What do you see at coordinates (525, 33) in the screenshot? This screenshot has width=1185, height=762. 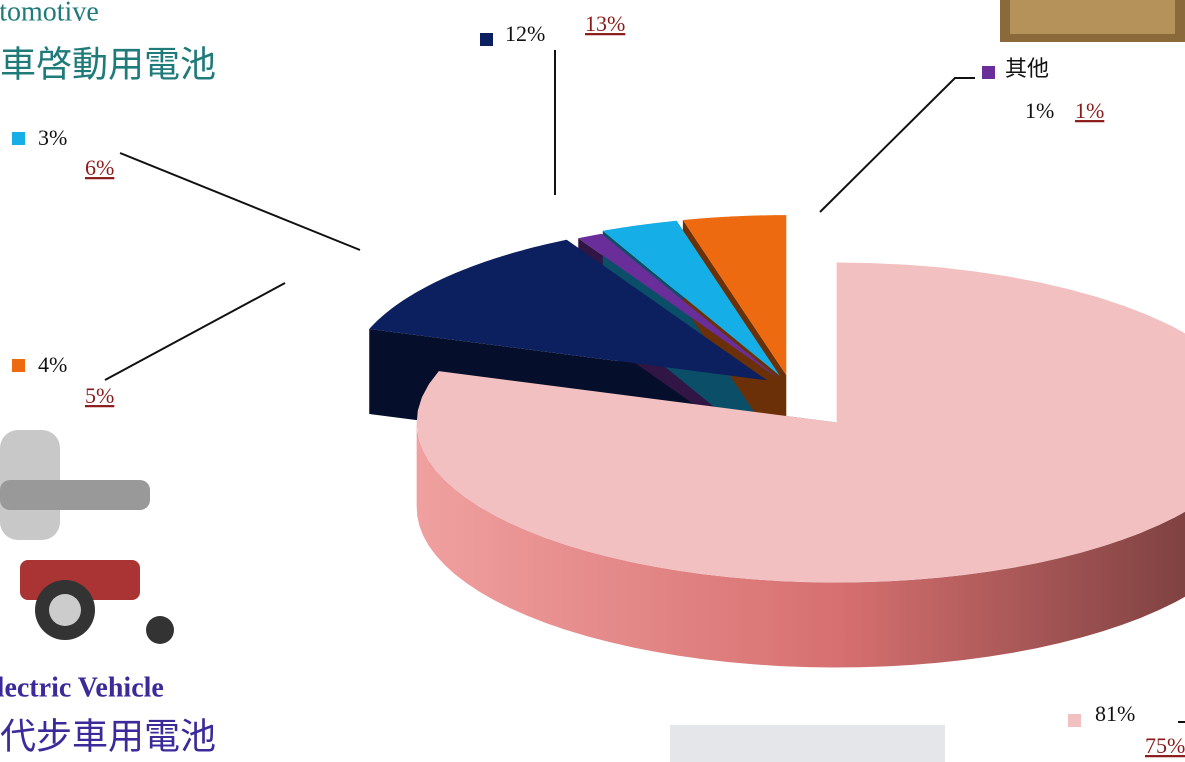 I see `value-label: 12%` at bounding box center [525, 33].